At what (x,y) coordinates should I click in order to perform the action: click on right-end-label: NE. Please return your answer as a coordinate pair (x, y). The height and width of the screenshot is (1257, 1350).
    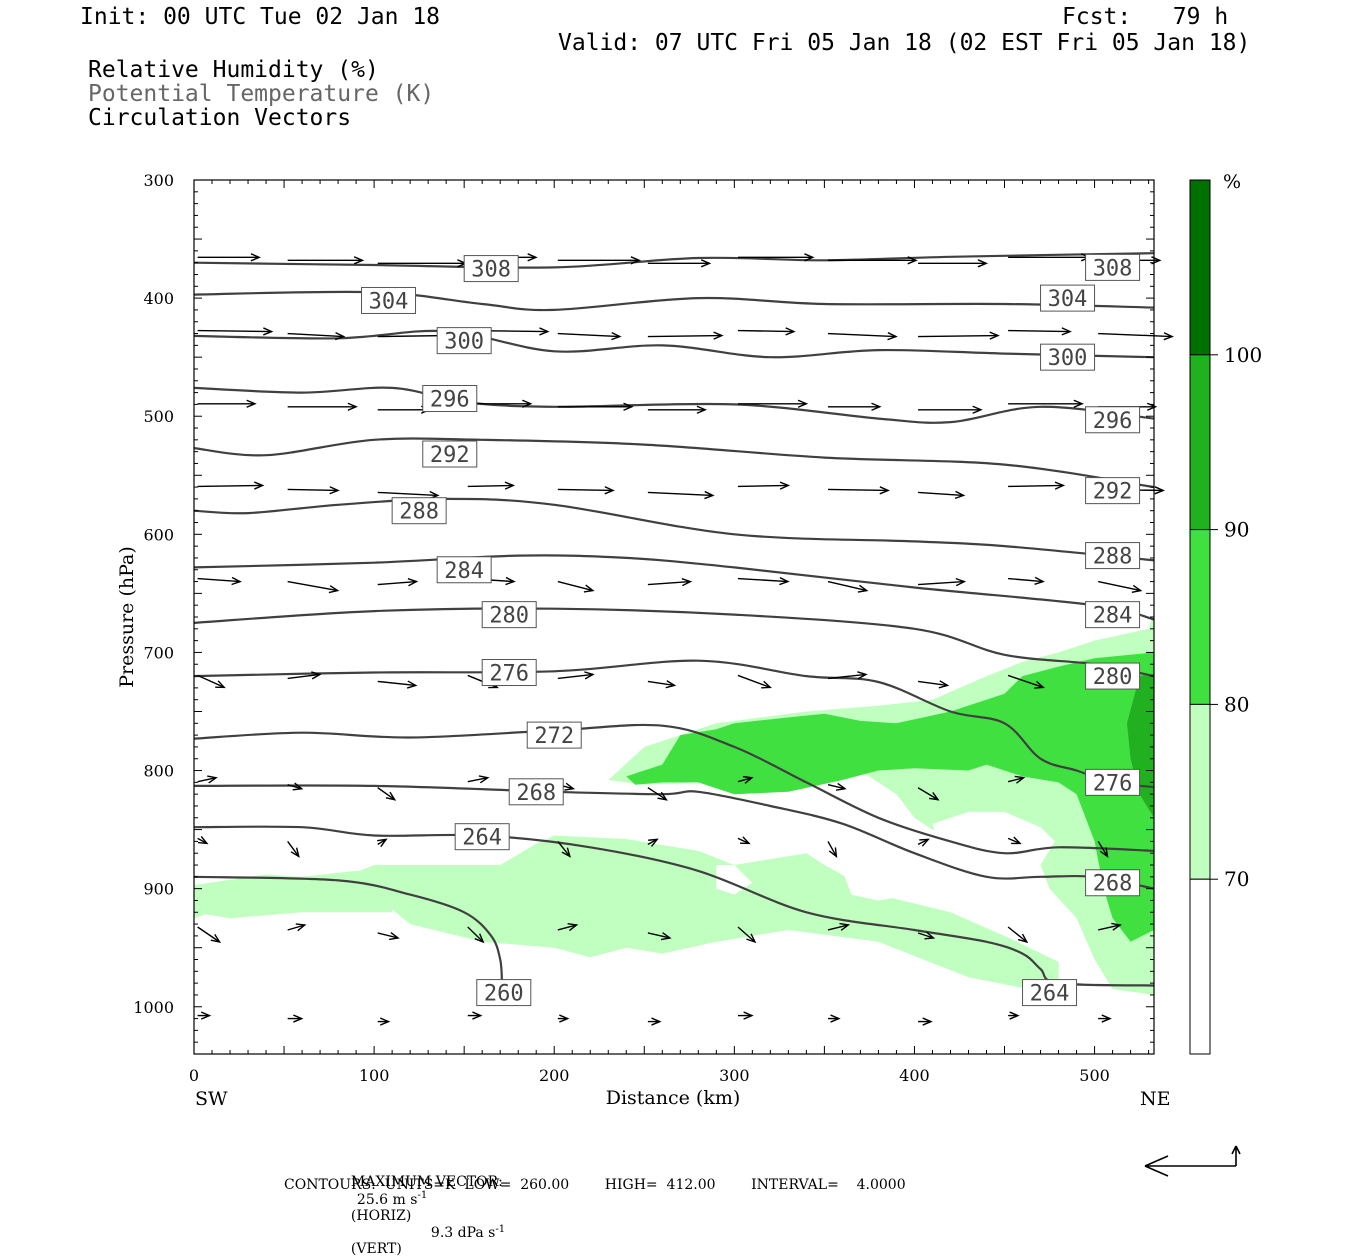
    Looking at the image, I should click on (1155, 1099).